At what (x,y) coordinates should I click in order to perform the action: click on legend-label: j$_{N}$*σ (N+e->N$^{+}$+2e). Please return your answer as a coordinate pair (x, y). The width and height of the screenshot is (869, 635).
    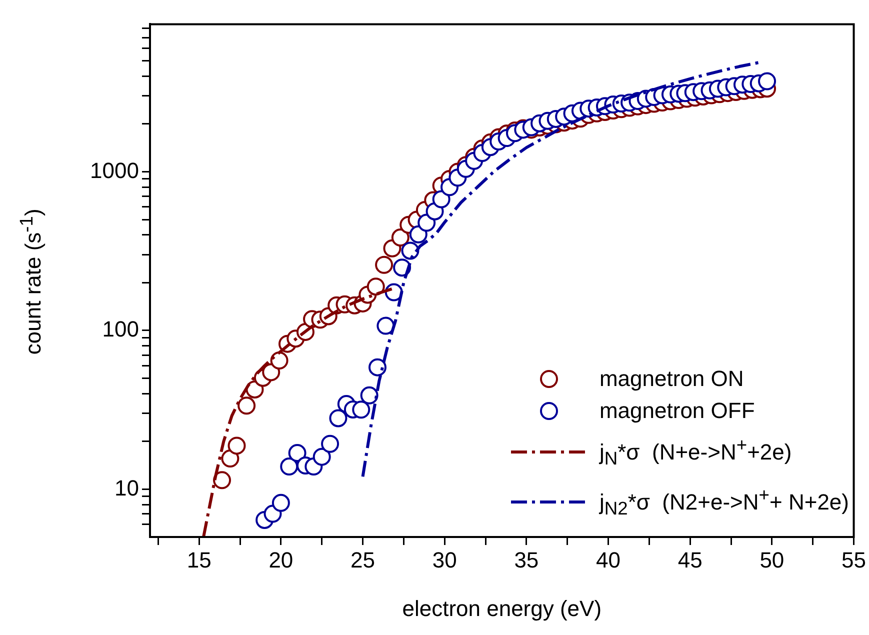
    Looking at the image, I should click on (695, 452).